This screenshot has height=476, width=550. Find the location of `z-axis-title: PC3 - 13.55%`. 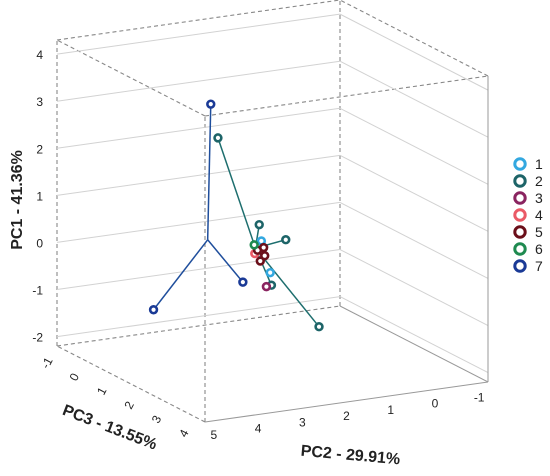

z-axis-title: PC3 - 13.55% is located at coordinates (109, 428).